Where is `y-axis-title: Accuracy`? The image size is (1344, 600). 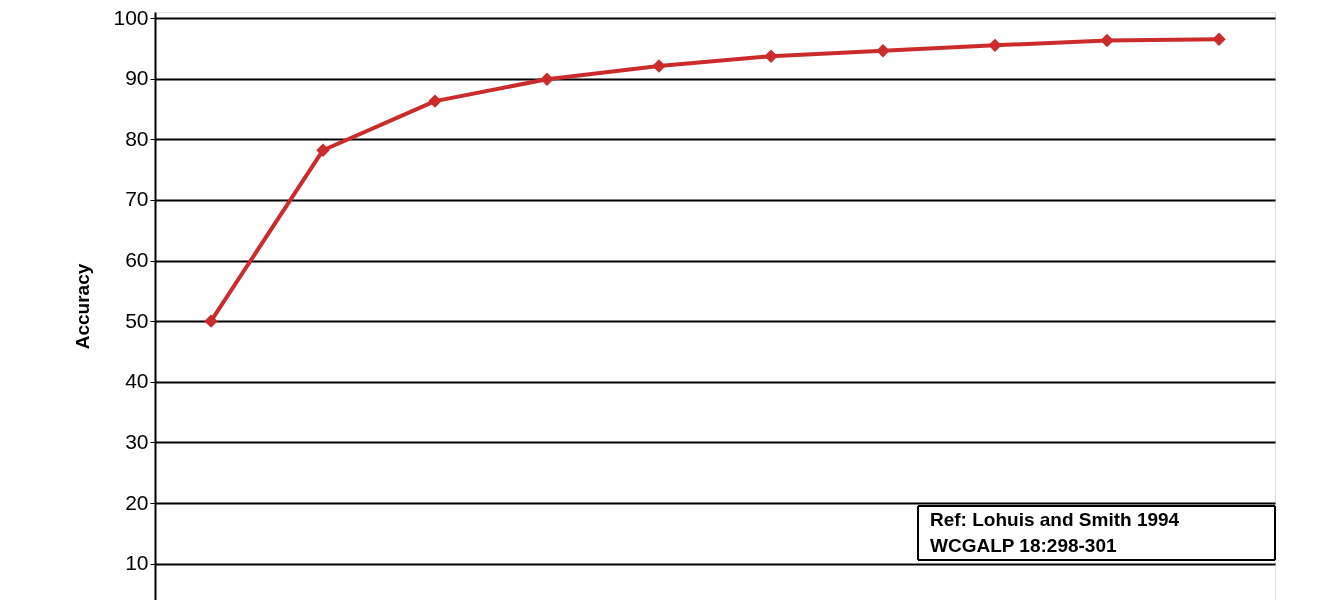
y-axis-title: Accuracy is located at coordinates (83, 306).